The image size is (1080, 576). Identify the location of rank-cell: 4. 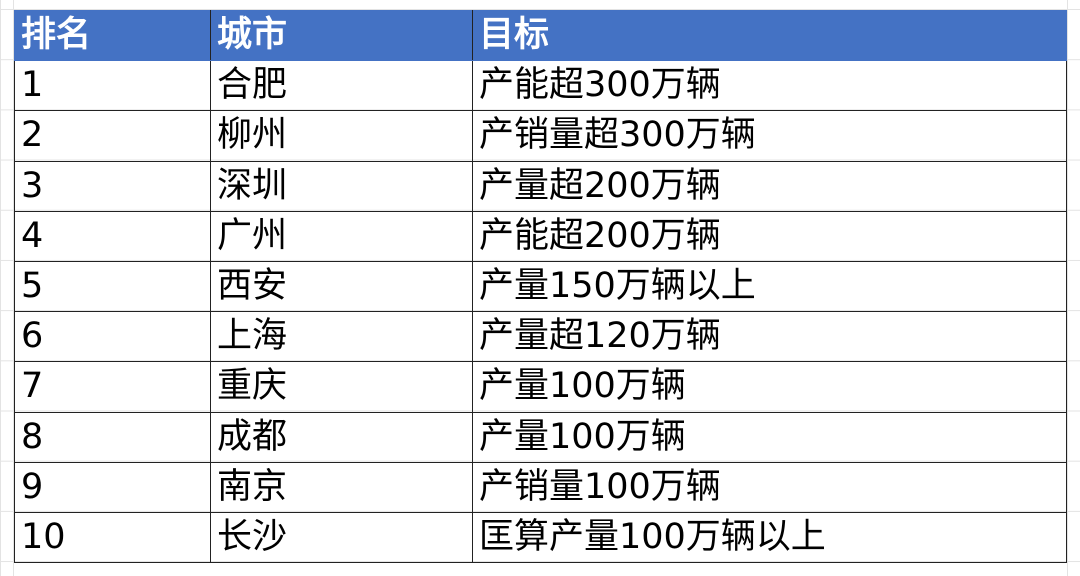
(112, 236).